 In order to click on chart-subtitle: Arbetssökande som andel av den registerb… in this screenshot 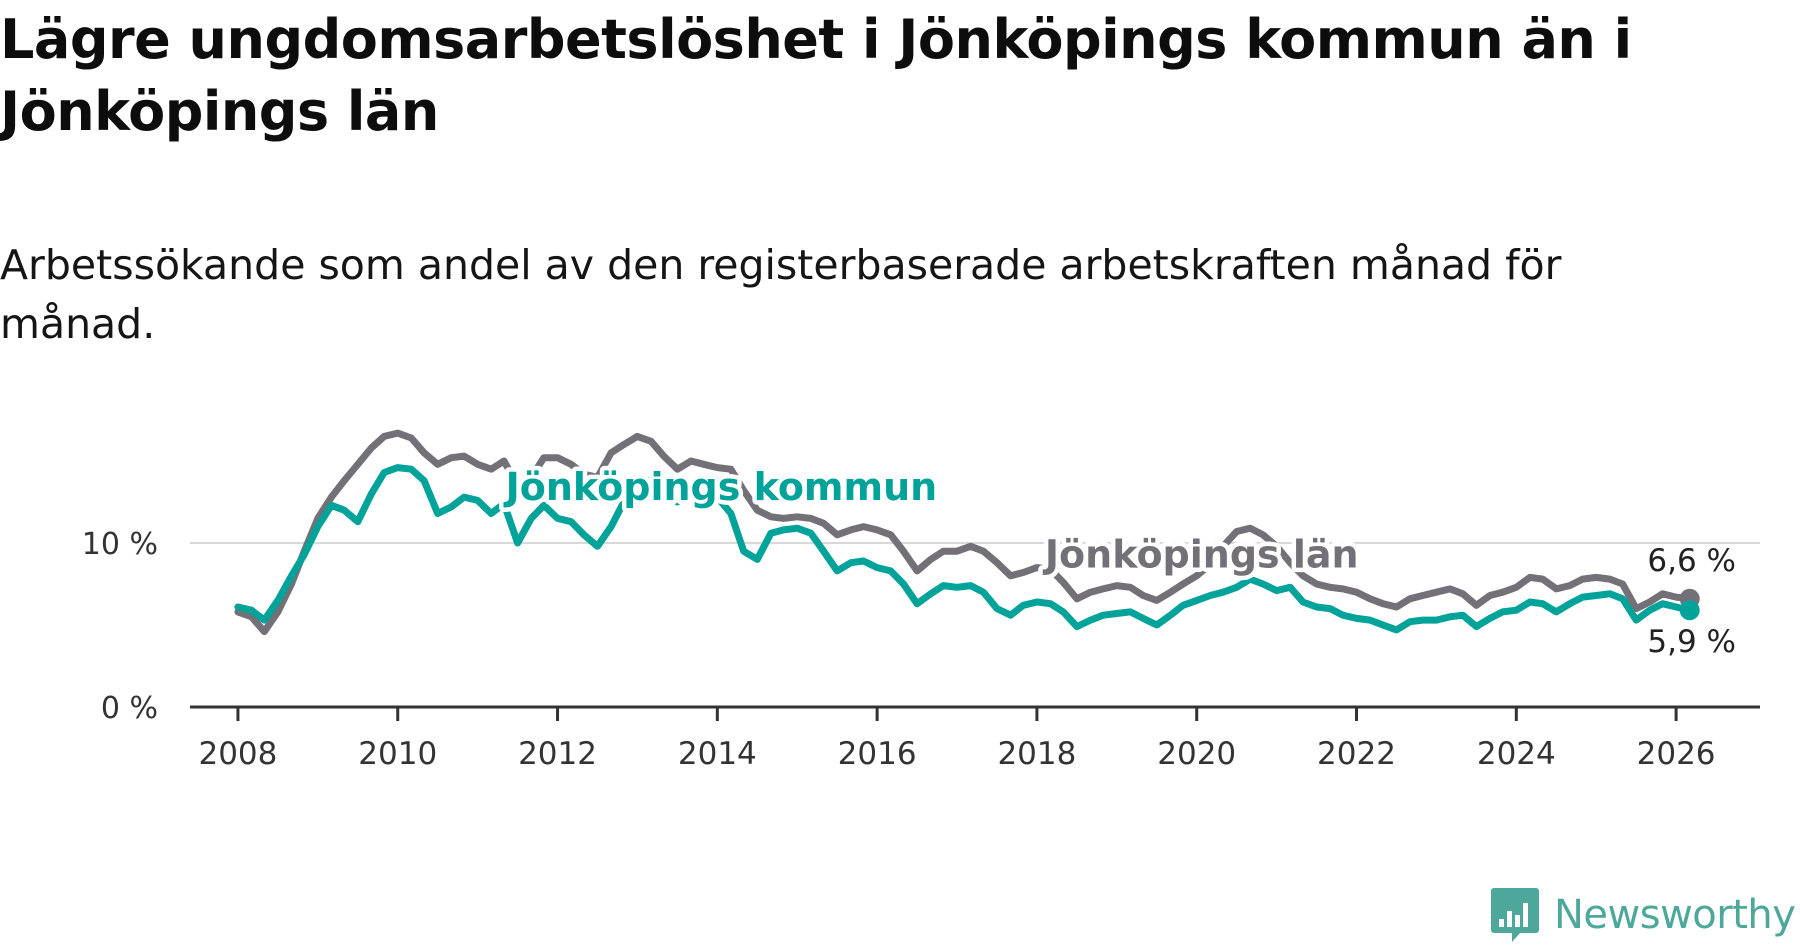, I will do `click(781, 294)`.